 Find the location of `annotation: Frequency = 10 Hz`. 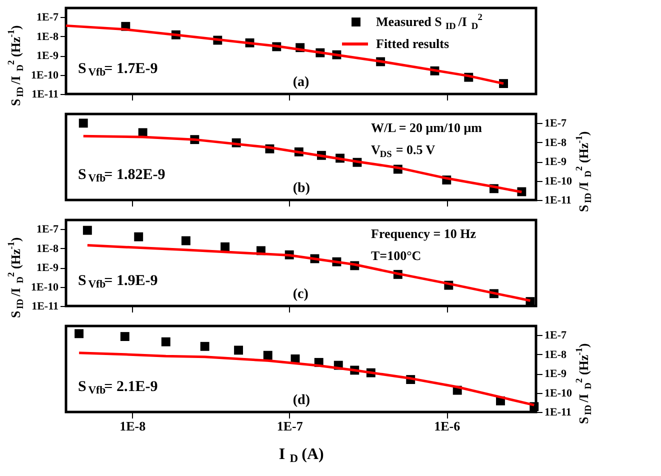

annotation: Frequency = 10 Hz is located at coordinates (423, 233).